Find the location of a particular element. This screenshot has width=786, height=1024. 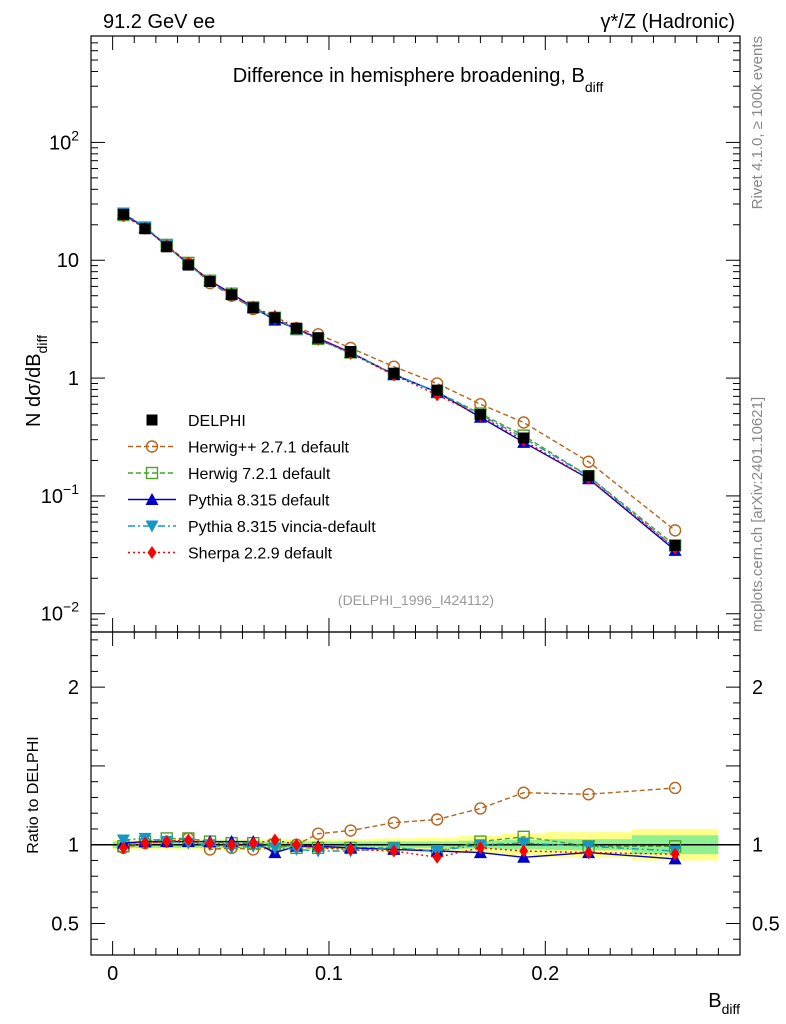

legend-label: Pythia 8.315 vincia-default is located at coordinates (282, 527).